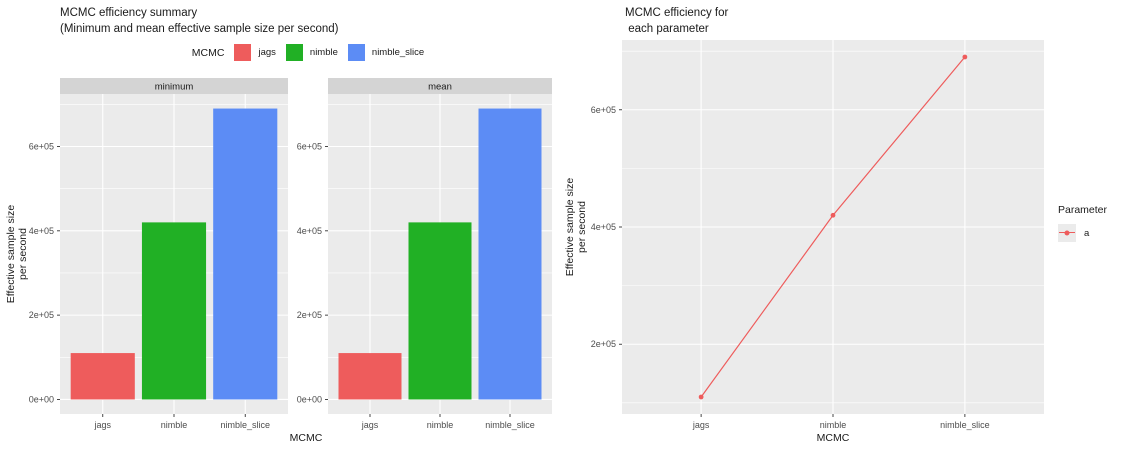 Image resolution: width=1125 pixels, height=450 pixels. Describe the element at coordinates (208, 52) in the screenshot. I see `left-legend-title: MCMC` at that location.